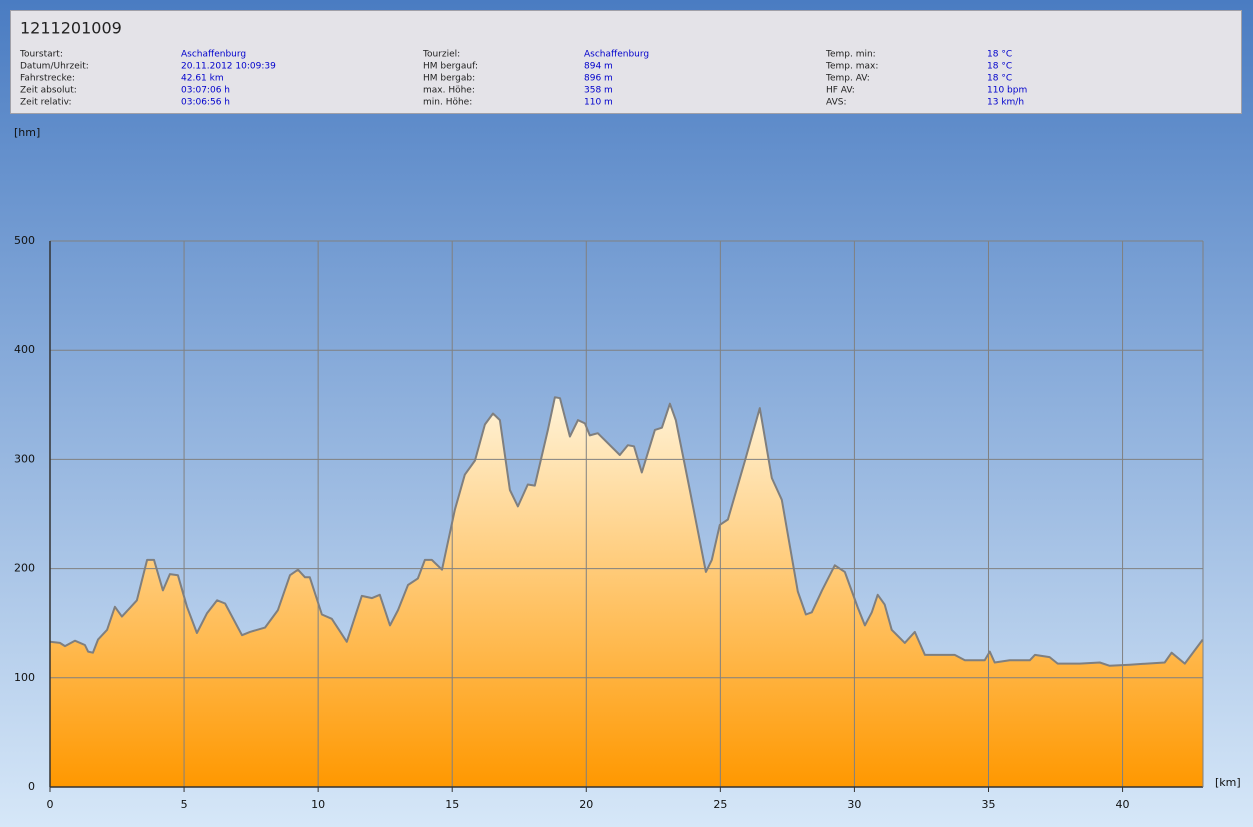  I want to click on y-tick-label: 400, so click(24, 349).